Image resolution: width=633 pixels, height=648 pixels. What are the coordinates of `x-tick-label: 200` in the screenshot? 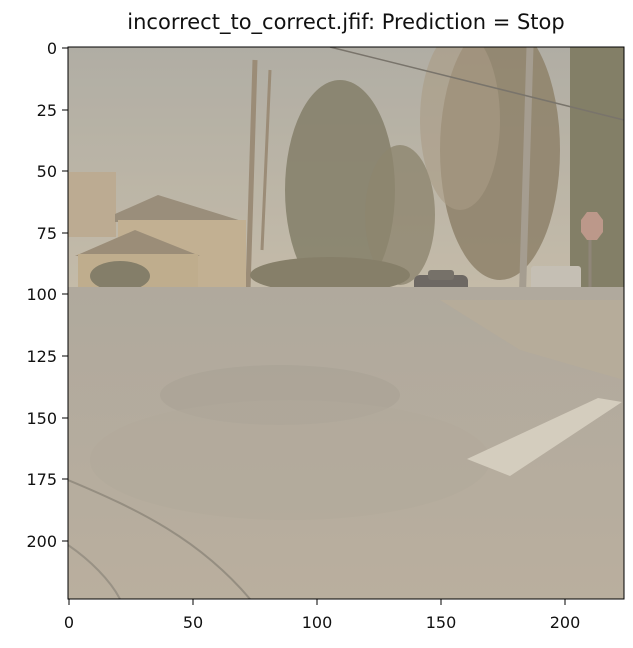 It's located at (565, 622).